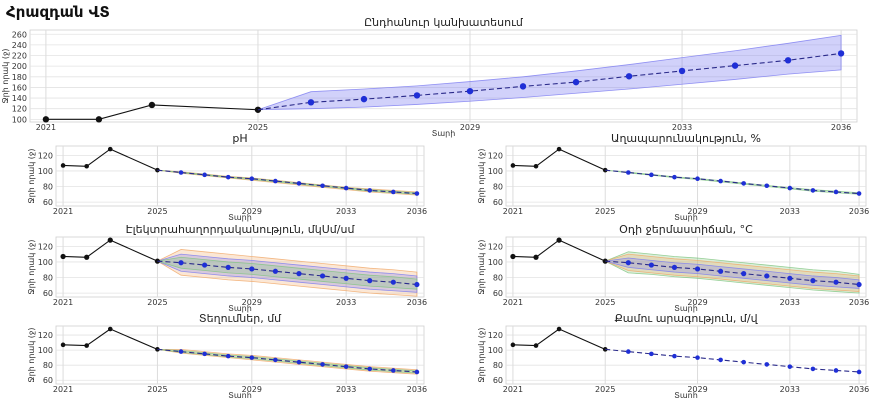  I want to click on chart-title: Էլեկտրահաղորդականություն, մկՍմ/սմ, so click(241, 229).